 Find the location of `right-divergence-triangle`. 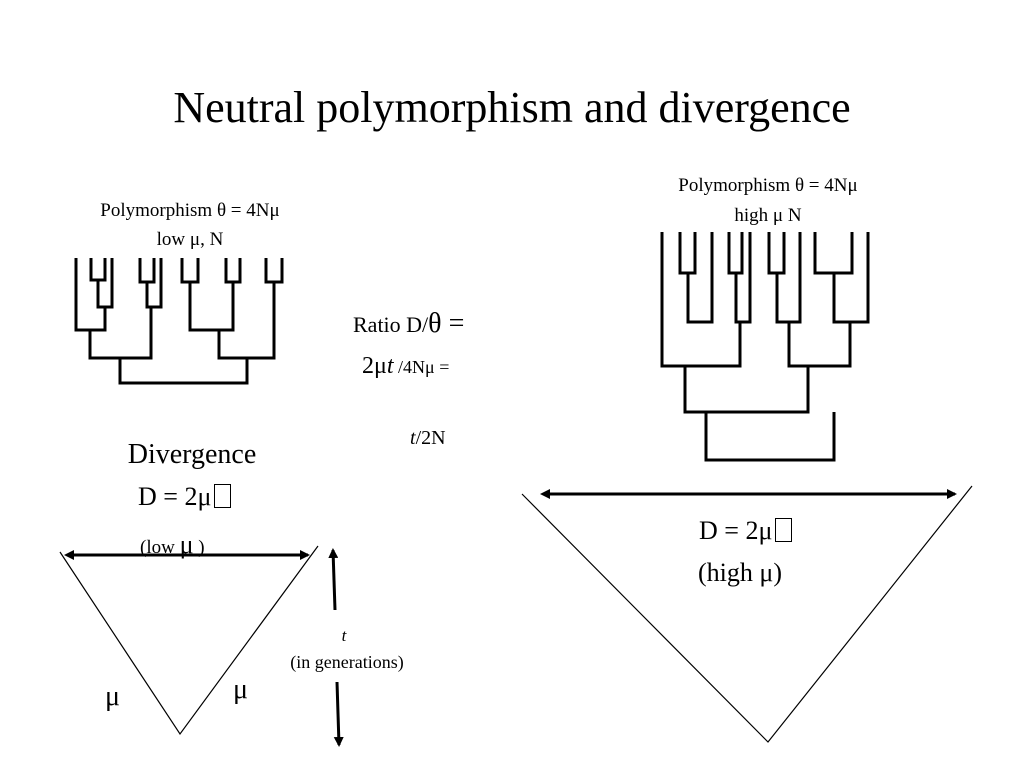

right-divergence-triangle is located at coordinates (747, 614).